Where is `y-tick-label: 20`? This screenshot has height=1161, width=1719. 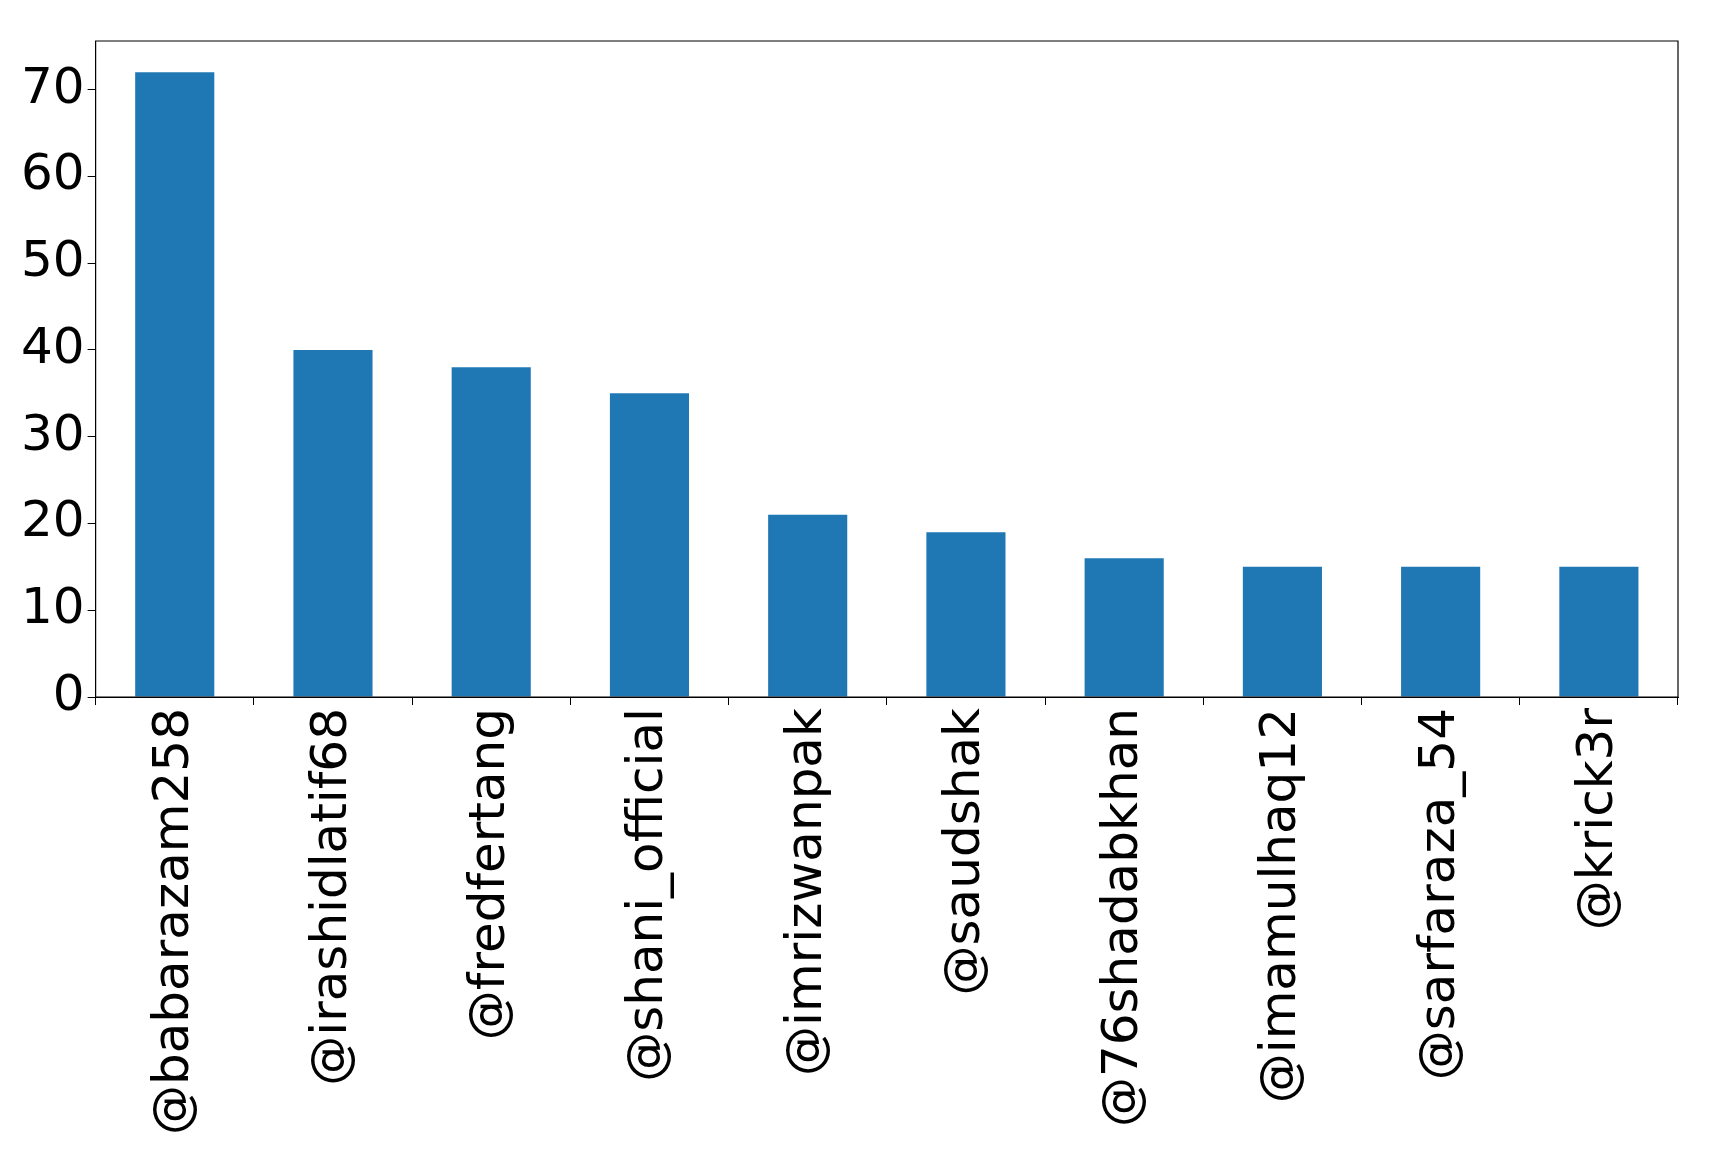
y-tick-label: 20 is located at coordinates (53, 519).